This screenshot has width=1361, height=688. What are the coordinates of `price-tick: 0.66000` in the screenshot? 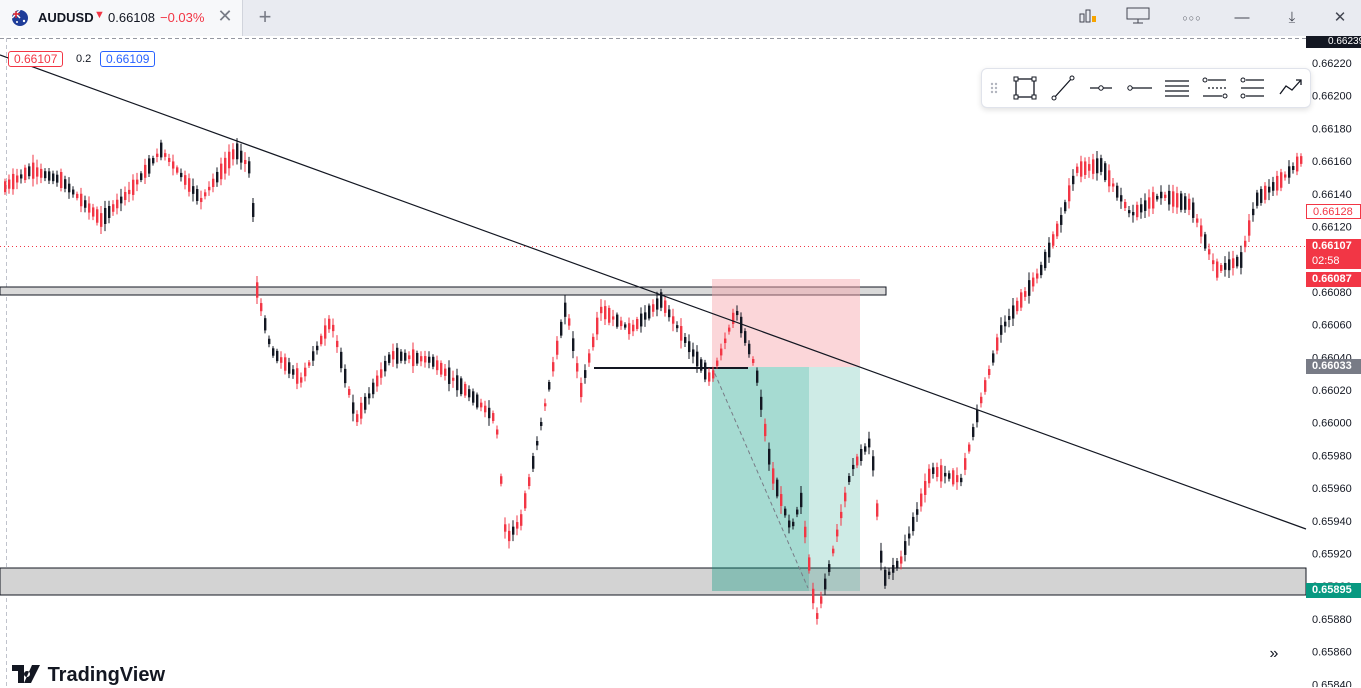 It's located at (1332, 424).